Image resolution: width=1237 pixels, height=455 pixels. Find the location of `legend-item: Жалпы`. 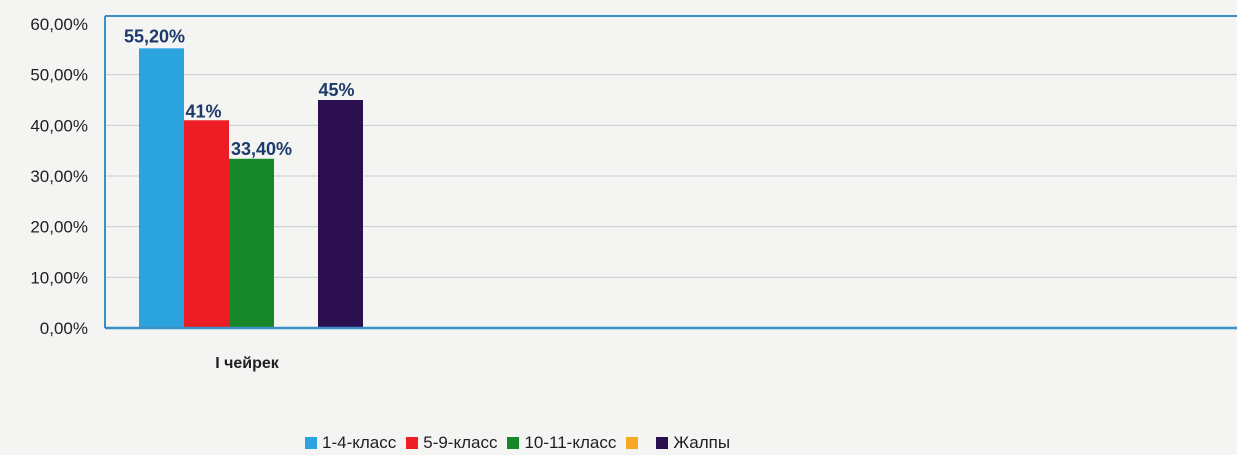

legend-item: Жалпы is located at coordinates (693, 443).